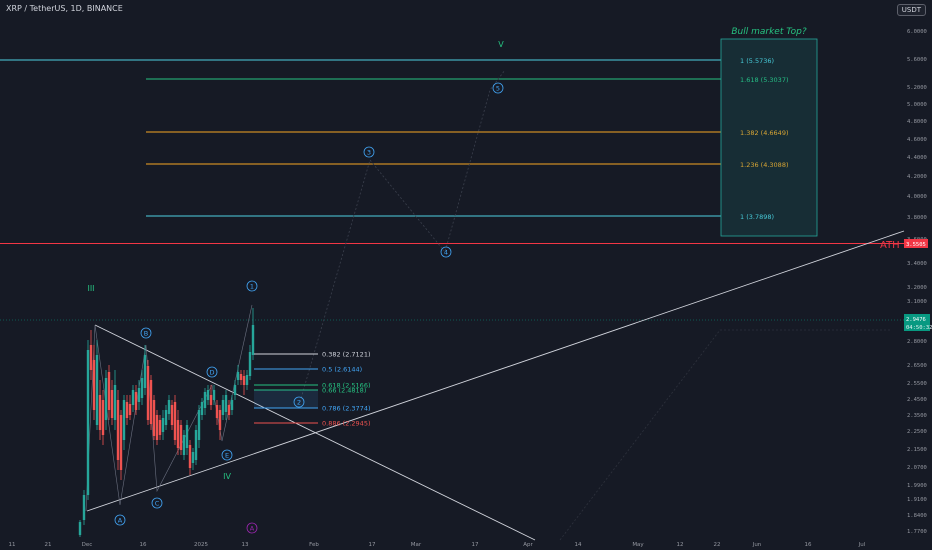  What do you see at coordinates (919, 328) in the screenshot?
I see `countdown-label: 04:50:32` at bounding box center [919, 328].